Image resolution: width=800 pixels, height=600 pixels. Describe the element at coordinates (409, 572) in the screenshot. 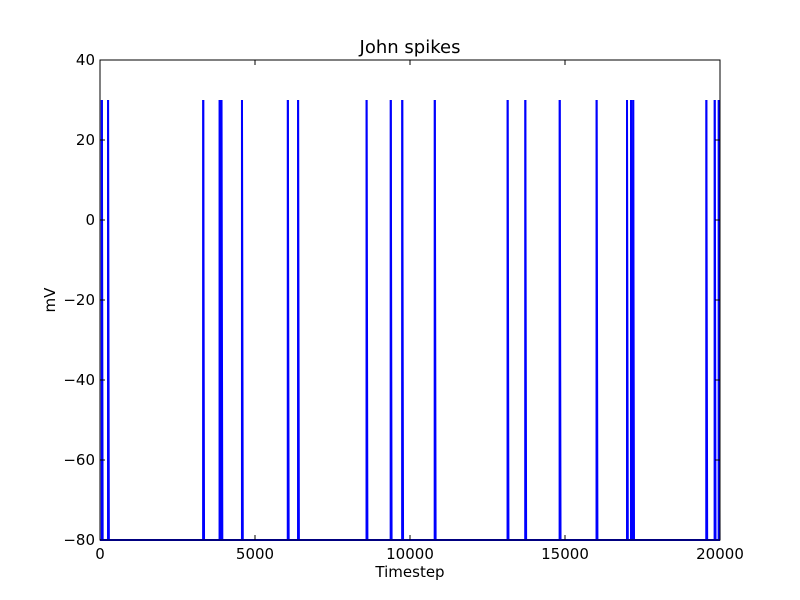

I see `x-axis-label: Timestep` at that location.